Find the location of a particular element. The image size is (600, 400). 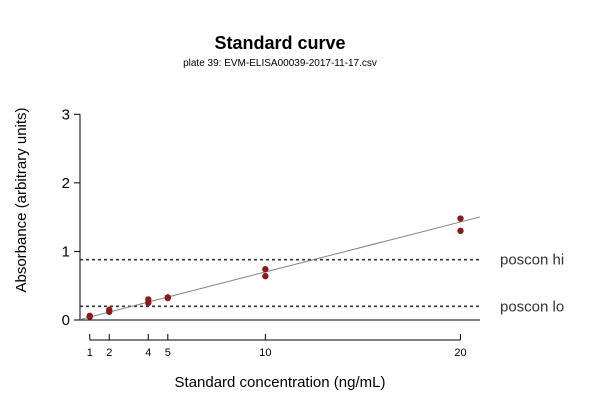

x-tick-label: 1 is located at coordinates (90, 353).